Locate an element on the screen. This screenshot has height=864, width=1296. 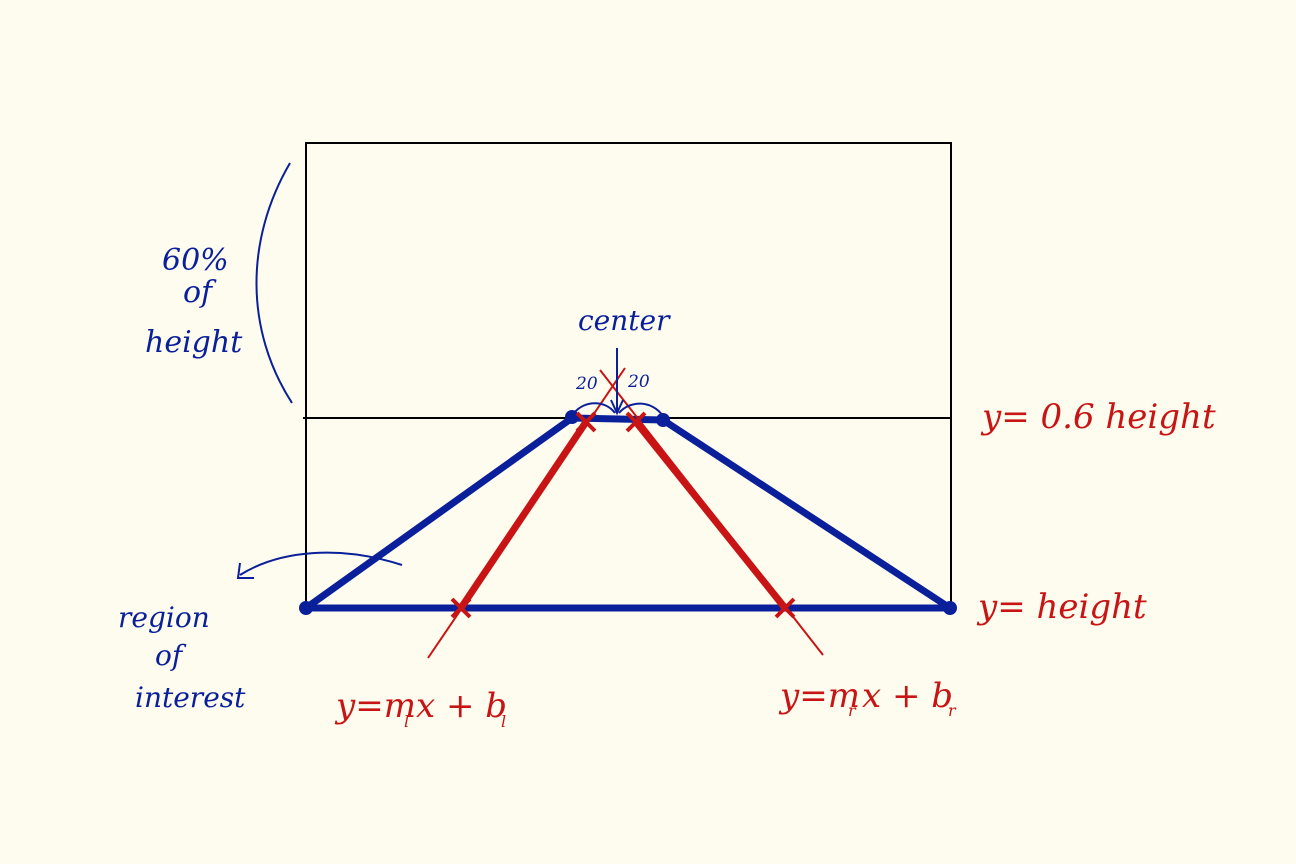
roi-vertex-bottom-right is located at coordinates (950, 608).